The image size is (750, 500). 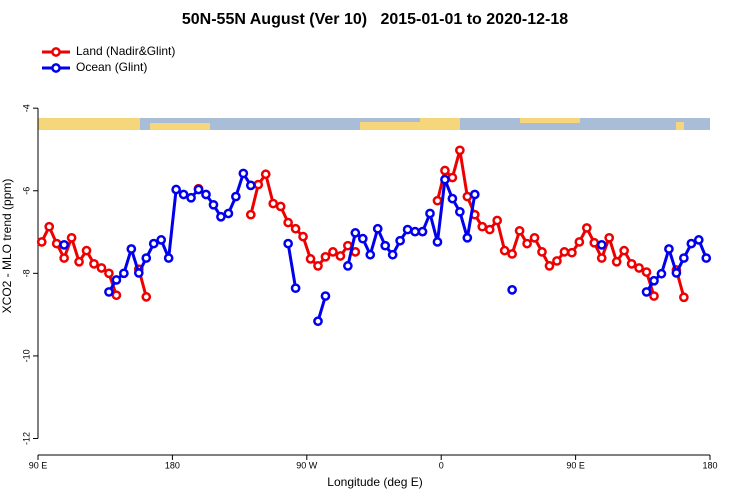 I want to click on y-tick-label: -6, so click(x=26, y=191).